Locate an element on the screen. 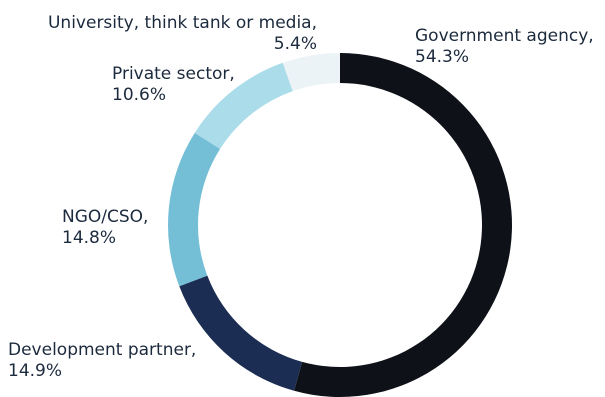 Image resolution: width=605 pixels, height=397 pixels. slice-label-category: Development partner, is located at coordinates (102, 350).